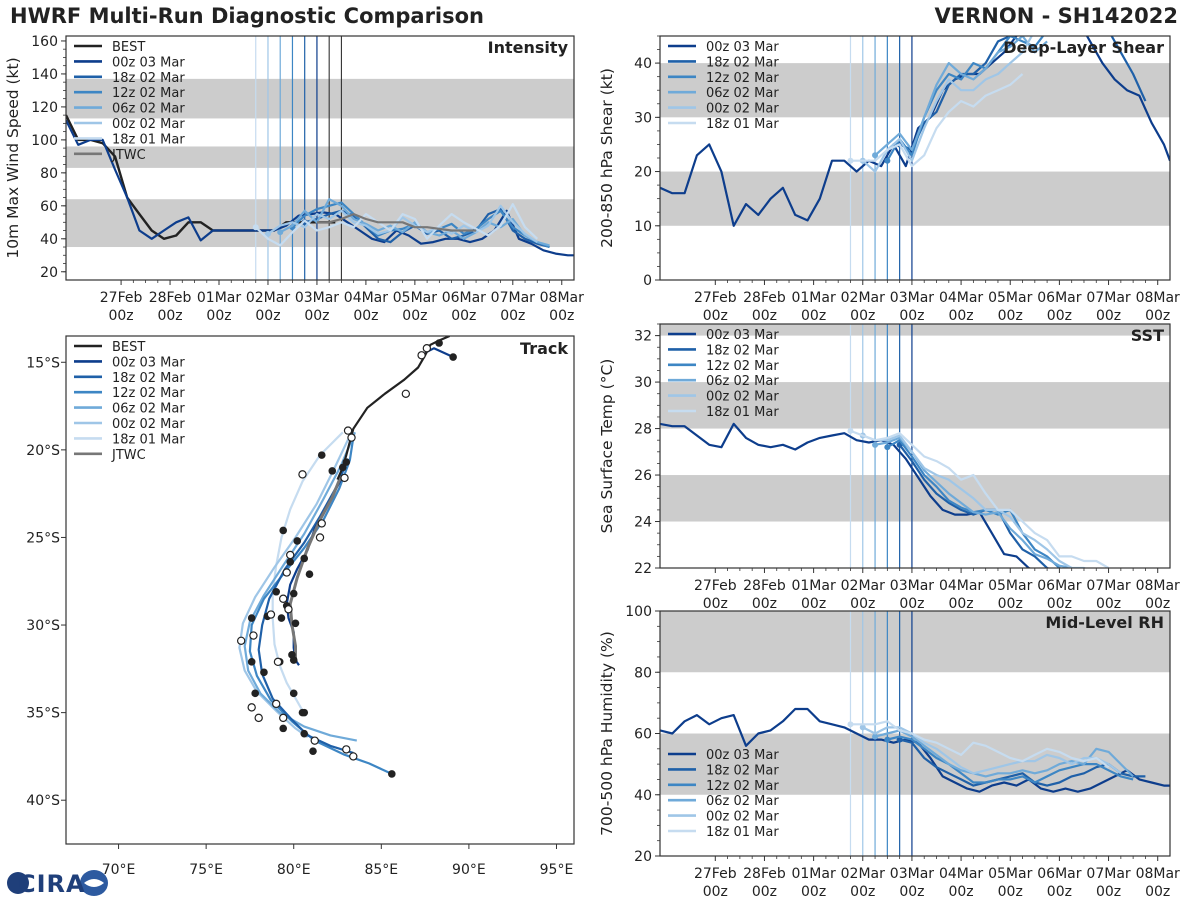 The width and height of the screenshot is (1200, 904). Describe the element at coordinates (742, 93) in the screenshot. I see `shear-legend-label: 06z 02 Mar` at that location.